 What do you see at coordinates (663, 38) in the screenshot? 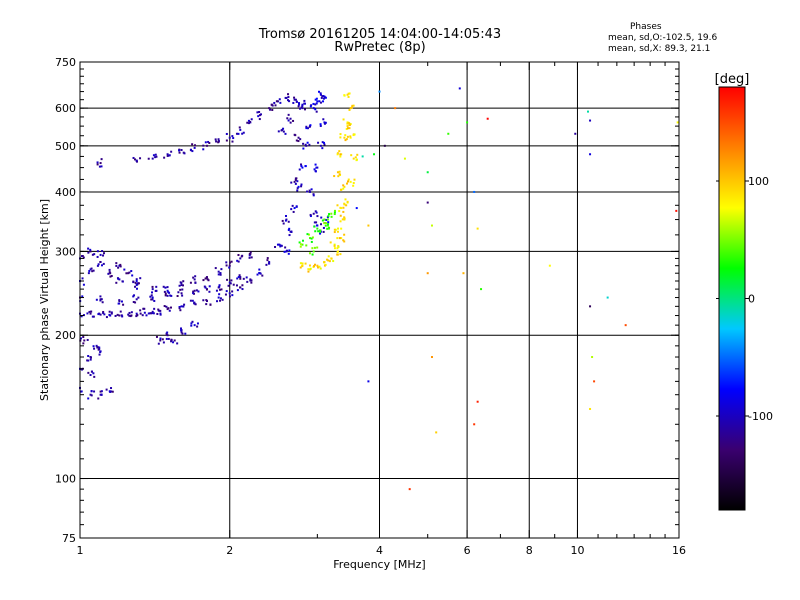
I see `phases-o-stats: mean, sd,O:-102.5, 19.6` at bounding box center [663, 38].